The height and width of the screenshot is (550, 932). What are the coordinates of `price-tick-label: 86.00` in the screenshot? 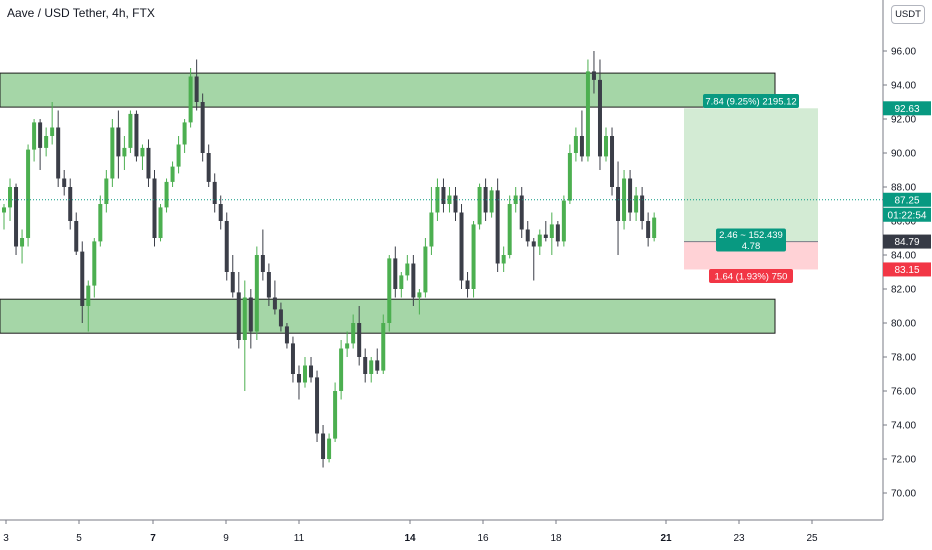 It's located at (903, 222).